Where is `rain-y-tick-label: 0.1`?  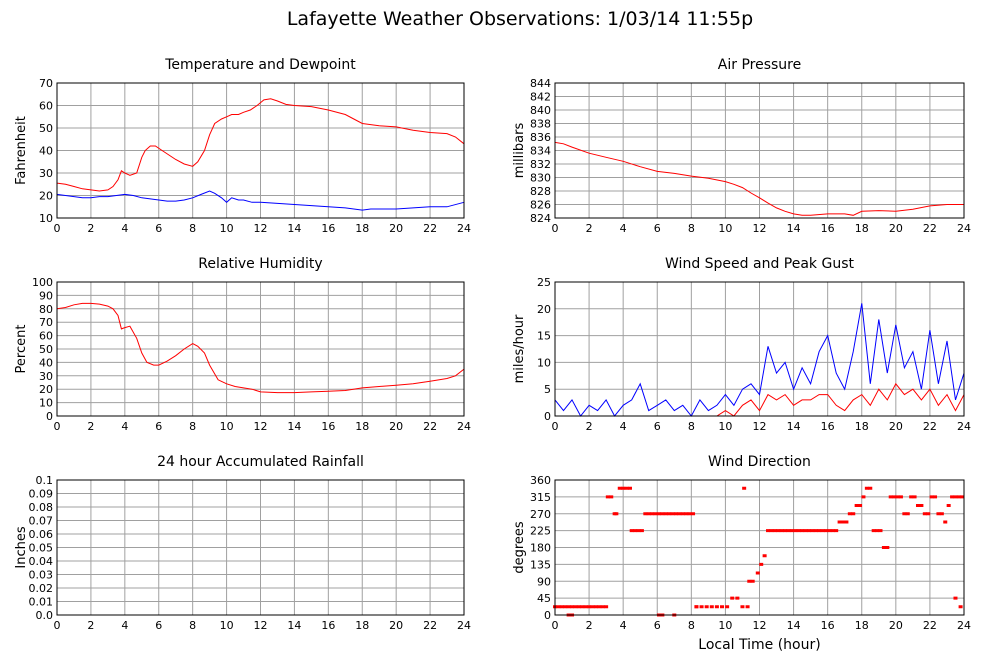
rain-y-tick-label: 0.1 is located at coordinates (45, 480).